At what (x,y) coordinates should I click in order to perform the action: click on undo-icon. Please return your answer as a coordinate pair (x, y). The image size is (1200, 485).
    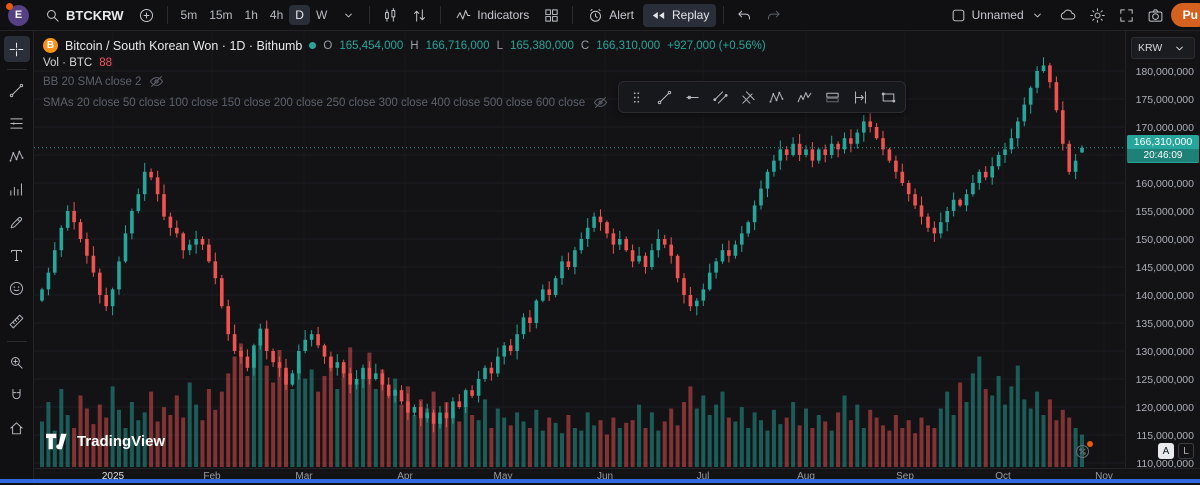
    Looking at the image, I should click on (744, 15).